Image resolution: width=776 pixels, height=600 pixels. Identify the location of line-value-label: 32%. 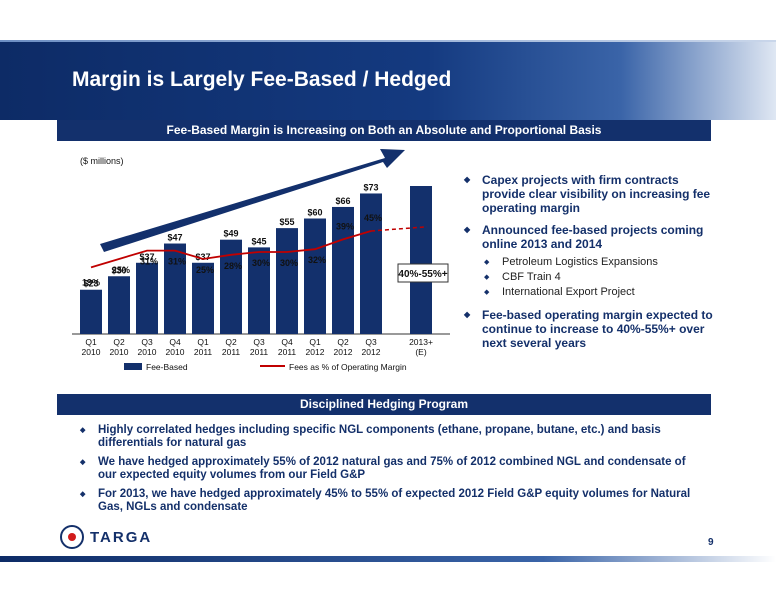
(317, 260).